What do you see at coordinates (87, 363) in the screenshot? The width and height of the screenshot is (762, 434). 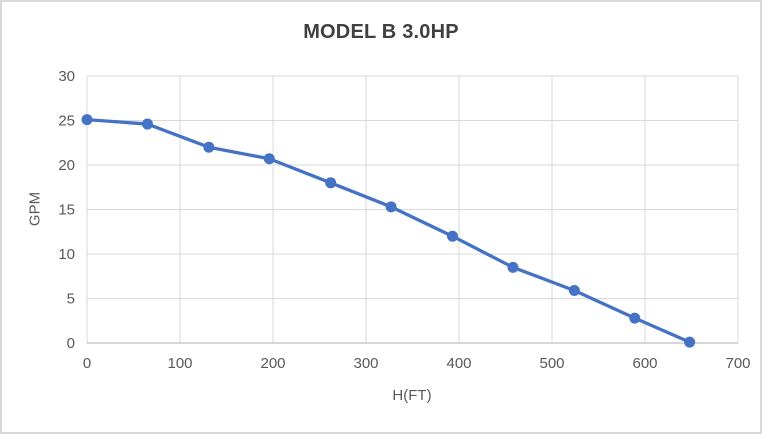 I see `x-tick-label: 0` at bounding box center [87, 363].